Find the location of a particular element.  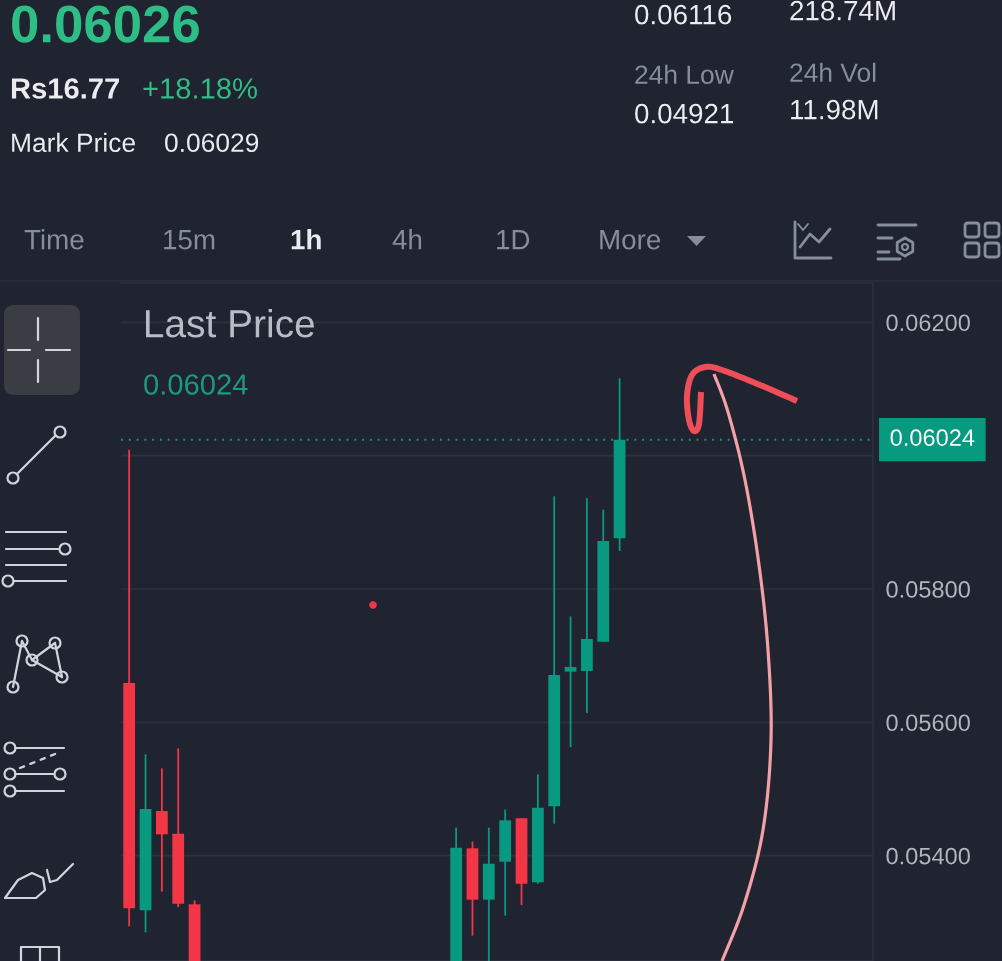

text: 11.98M is located at coordinates (834, 109).